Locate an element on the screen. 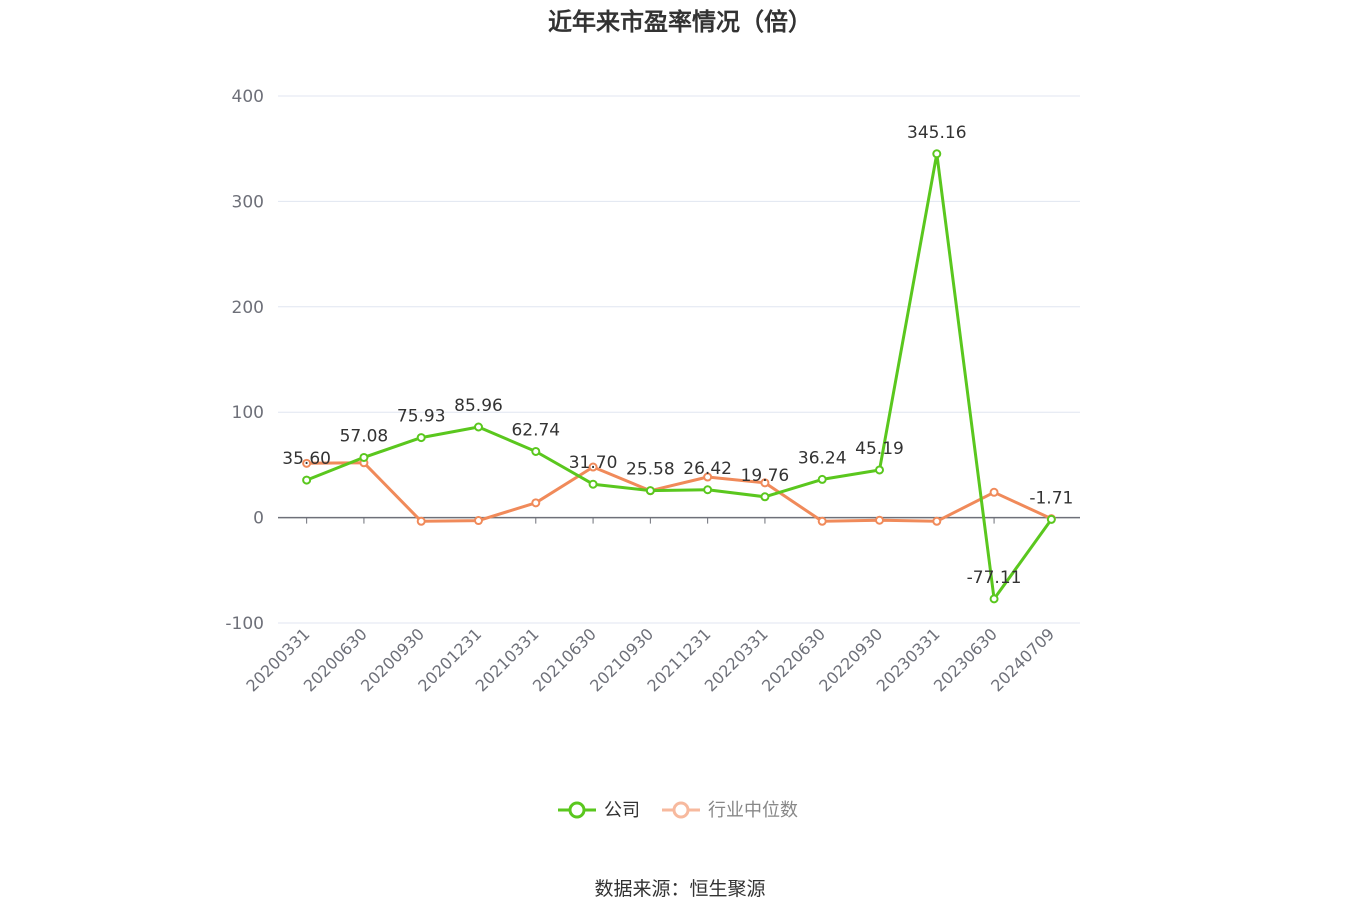  legend-item-company: 公司 is located at coordinates (599, 810).